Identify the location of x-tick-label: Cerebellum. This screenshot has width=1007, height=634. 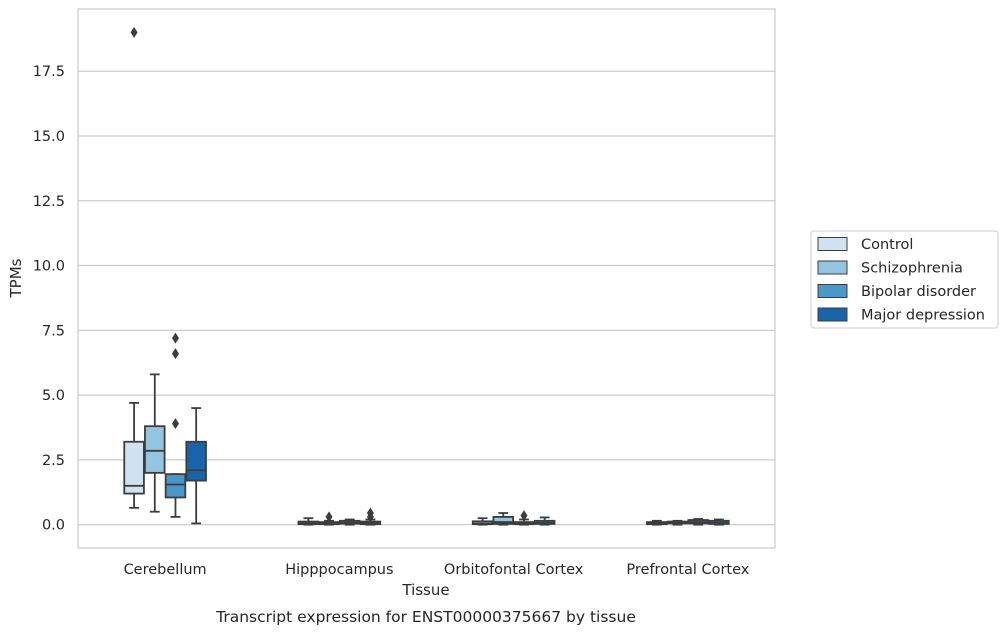
(165, 570).